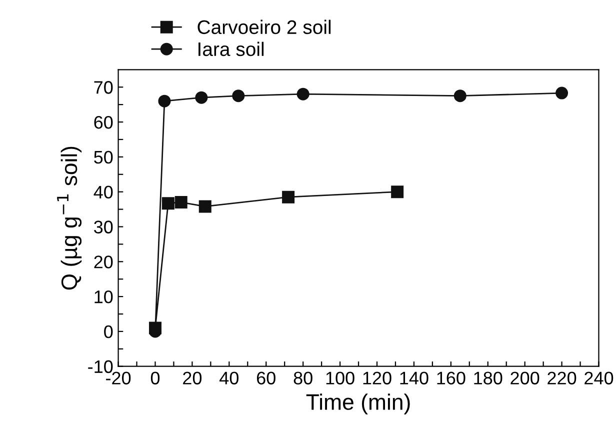  Describe the element at coordinates (100, 367) in the screenshot. I see `y-tick-label: -10` at that location.